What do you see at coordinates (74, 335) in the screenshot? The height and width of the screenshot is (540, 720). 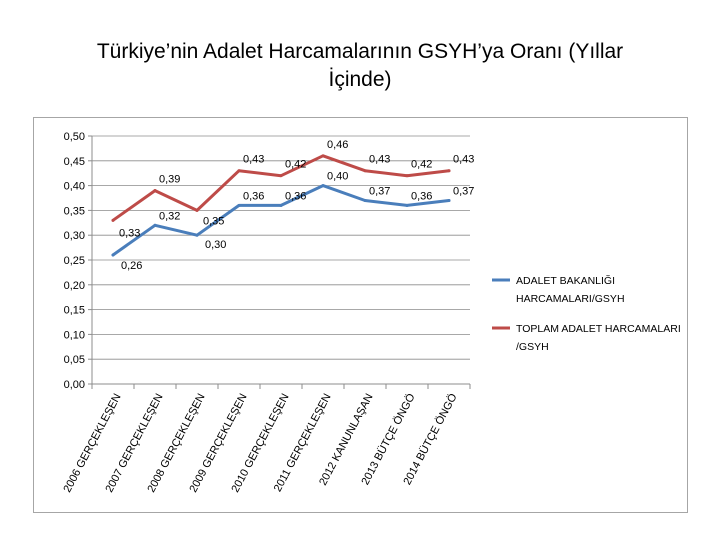 I see `y-tick-label: 0,10` at bounding box center [74, 335].